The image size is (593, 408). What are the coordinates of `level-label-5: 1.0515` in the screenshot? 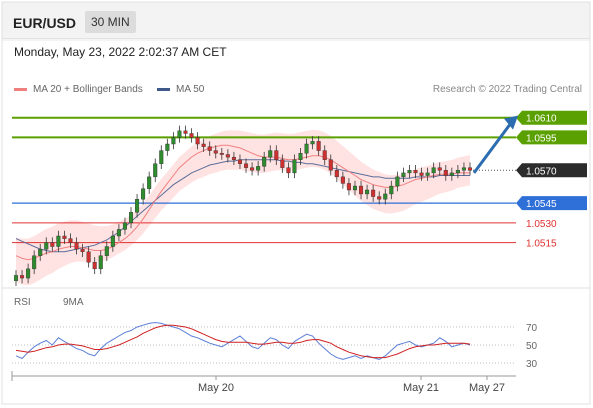 It's located at (541, 244).